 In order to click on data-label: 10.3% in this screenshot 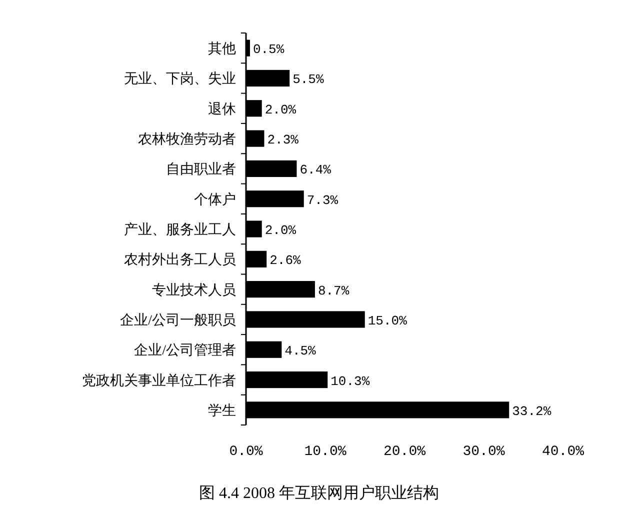, I will do `click(350, 381)`.